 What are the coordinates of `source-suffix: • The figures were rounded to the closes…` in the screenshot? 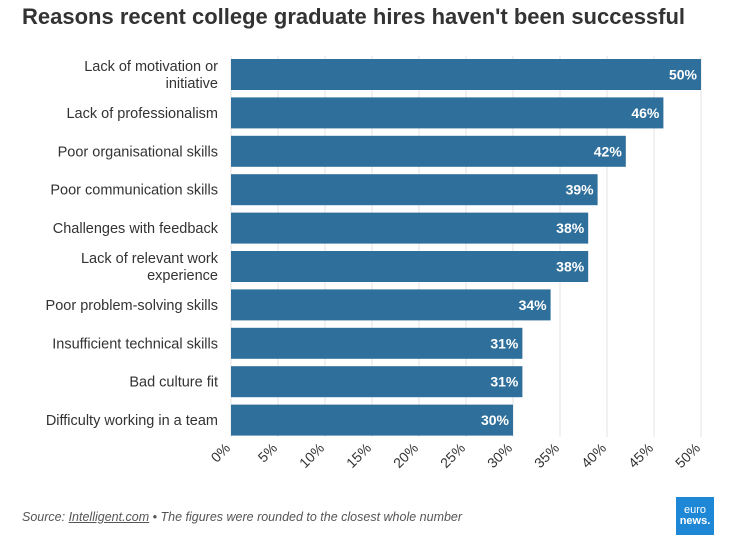 It's located at (306, 517).